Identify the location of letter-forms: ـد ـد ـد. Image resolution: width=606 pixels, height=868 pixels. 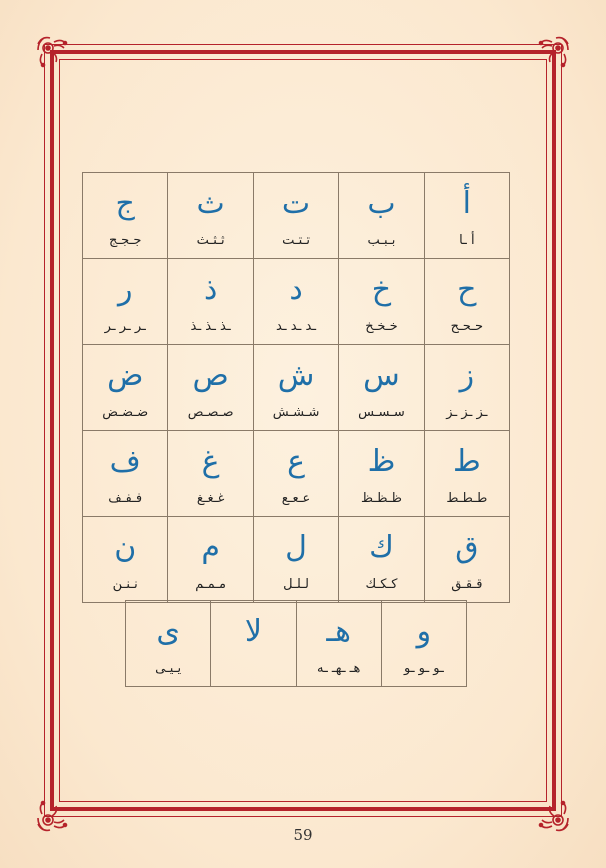
(296, 326).